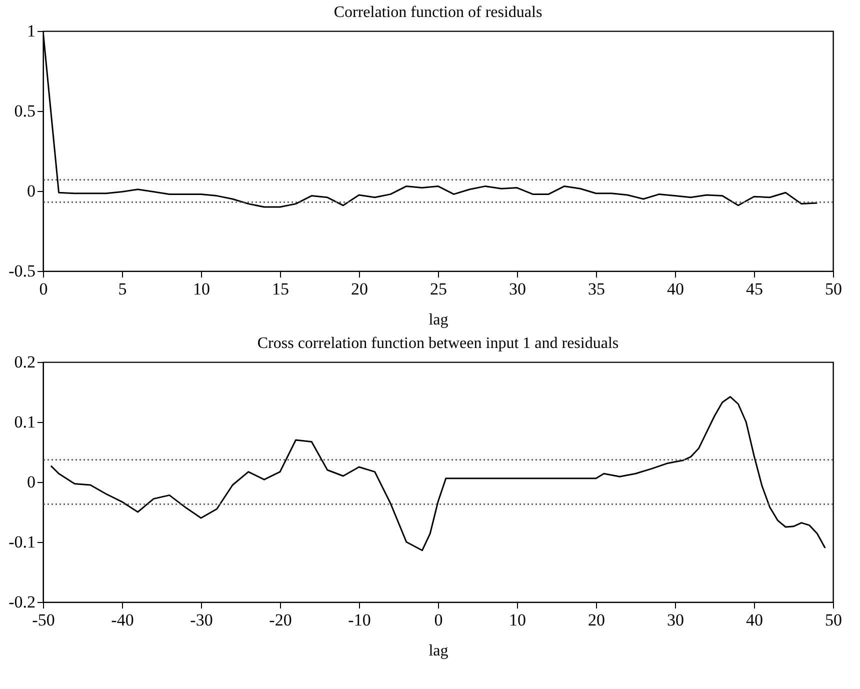 The height and width of the screenshot is (689, 860). I want to click on chart-title: Cross correlation function between input 1 and residuals, so click(438, 343).